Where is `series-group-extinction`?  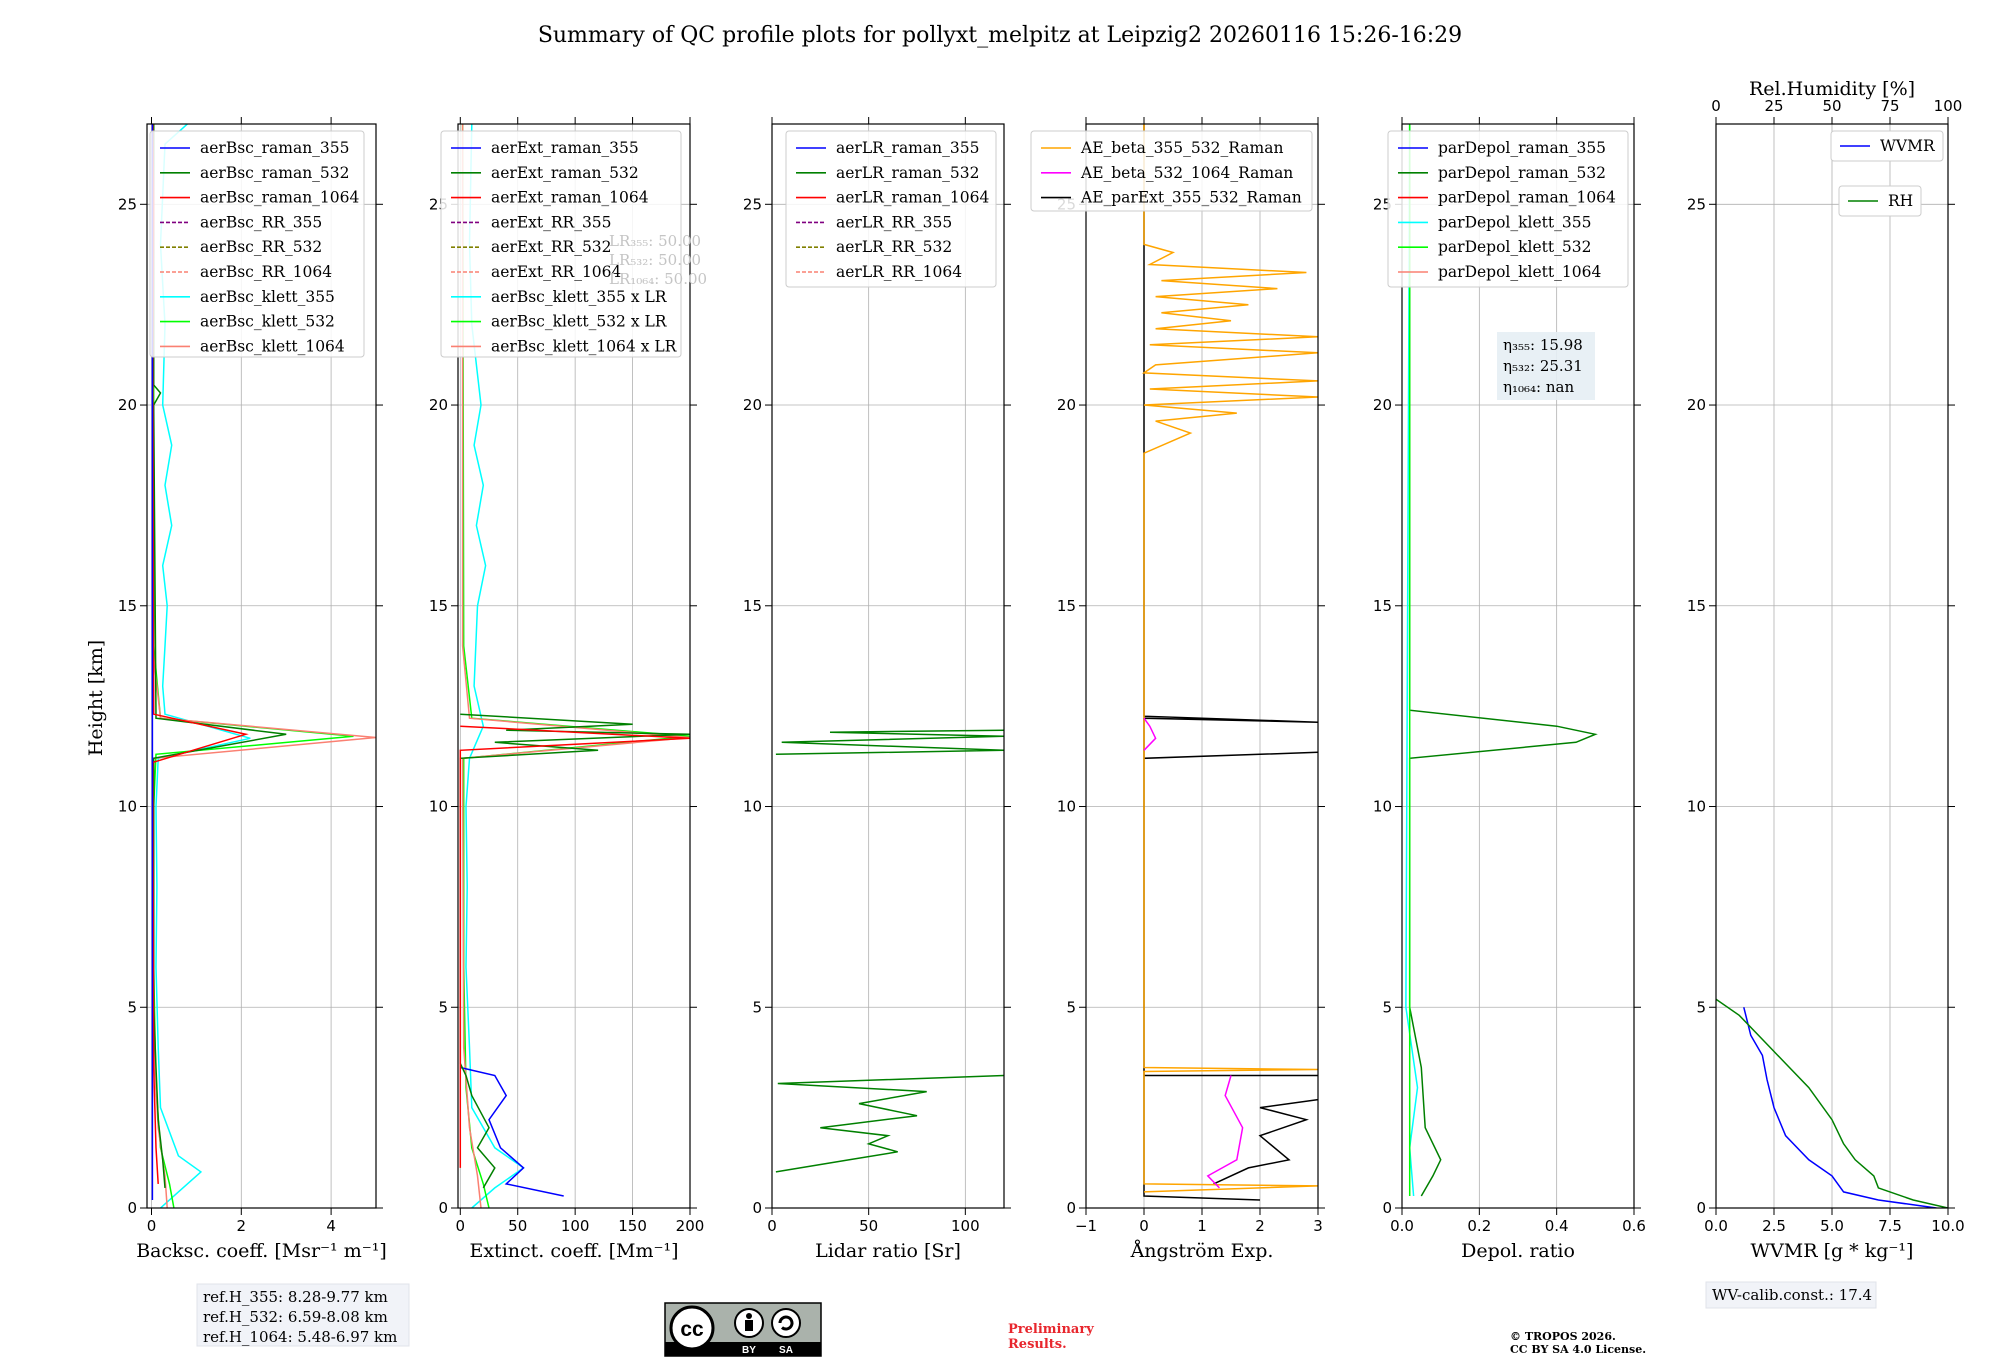 series-group-extinction is located at coordinates (574, 666).